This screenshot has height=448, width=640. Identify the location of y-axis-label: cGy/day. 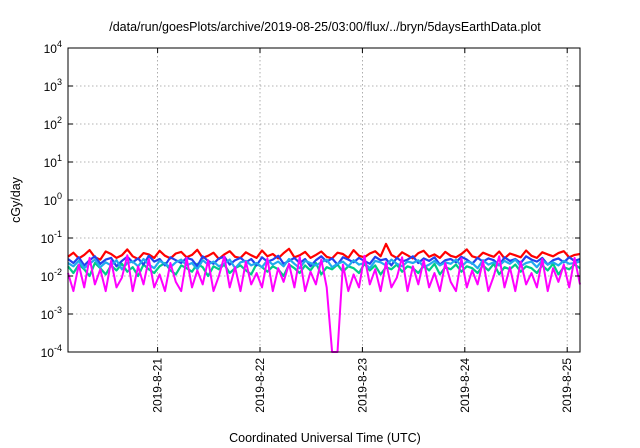
(16, 199).